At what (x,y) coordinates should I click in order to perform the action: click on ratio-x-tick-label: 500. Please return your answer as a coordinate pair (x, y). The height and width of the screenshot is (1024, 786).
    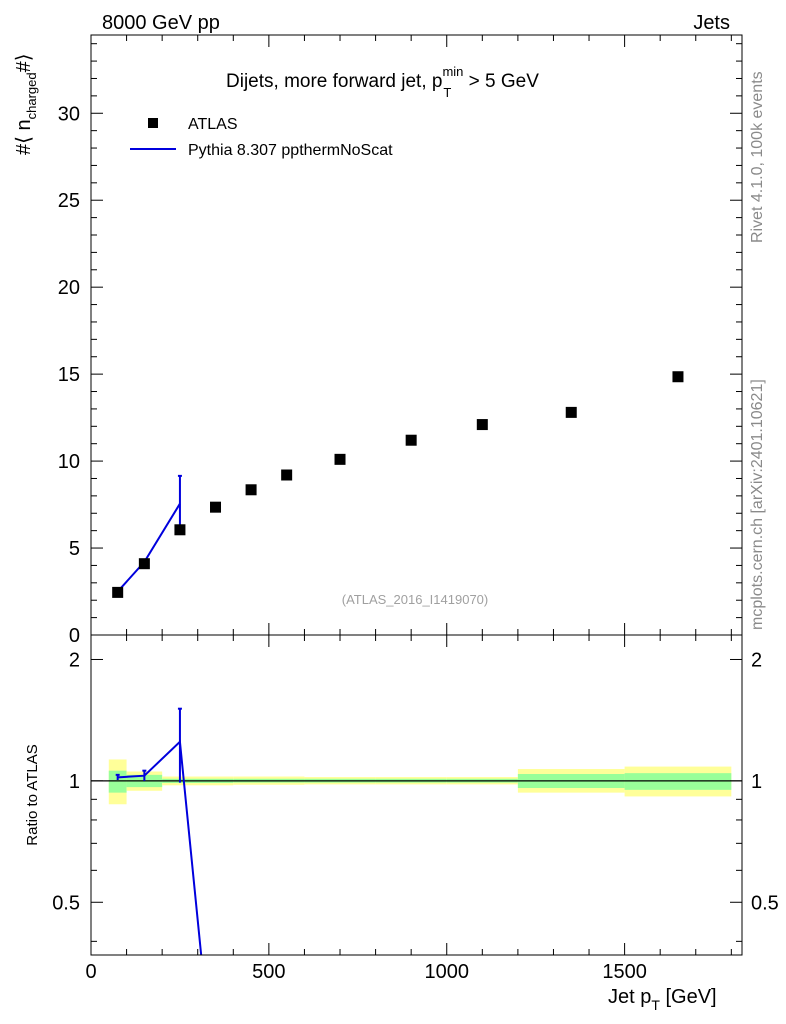
    Looking at the image, I should click on (268, 972).